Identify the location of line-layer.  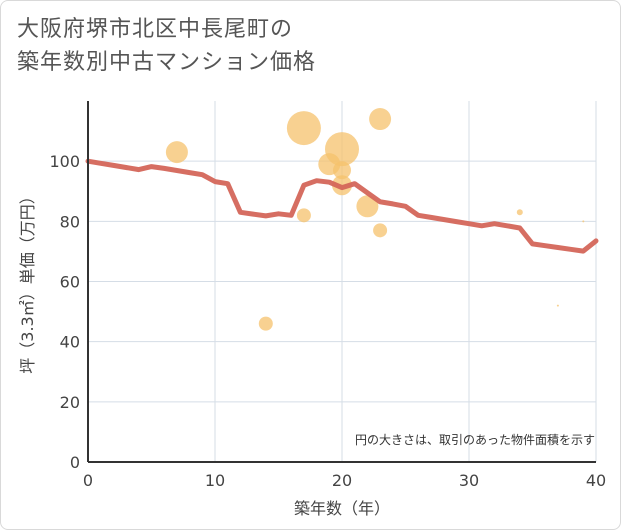
(342, 206).